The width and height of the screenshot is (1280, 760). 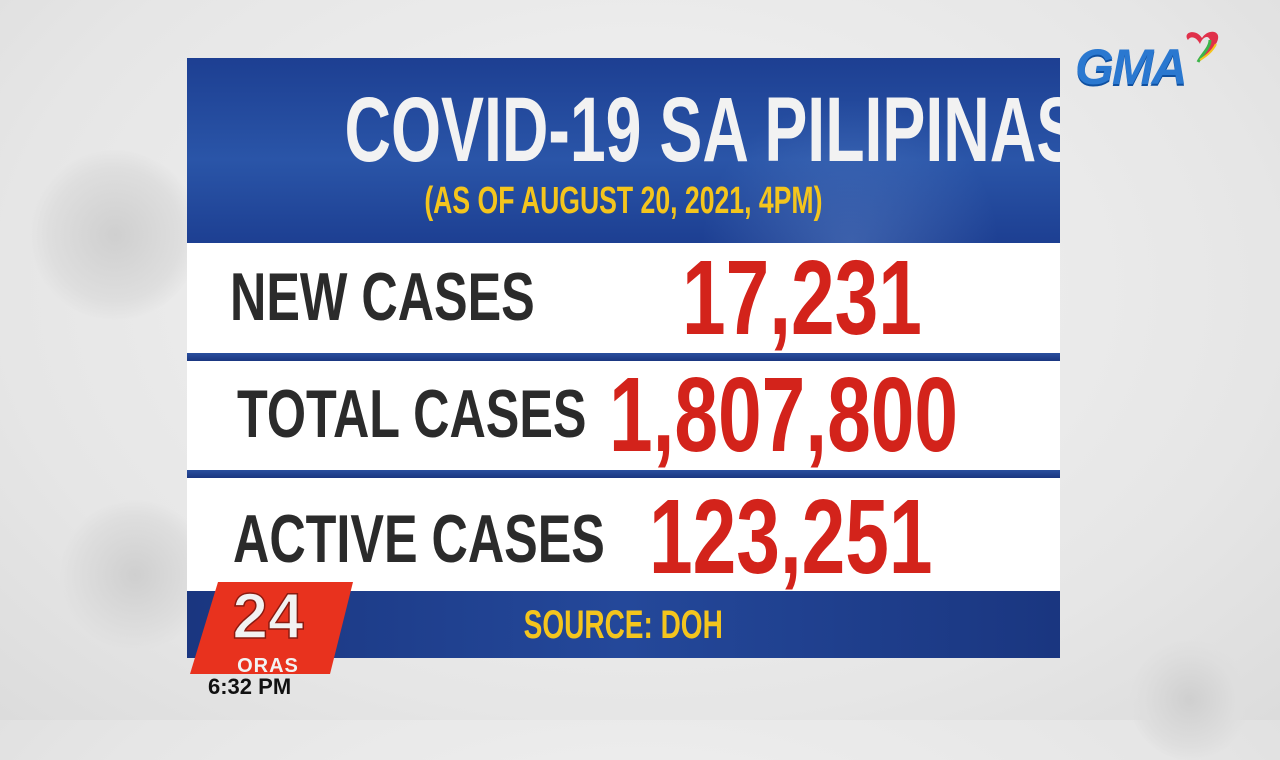 I want to click on gma-logo: GMA, so click(x=1131, y=67).